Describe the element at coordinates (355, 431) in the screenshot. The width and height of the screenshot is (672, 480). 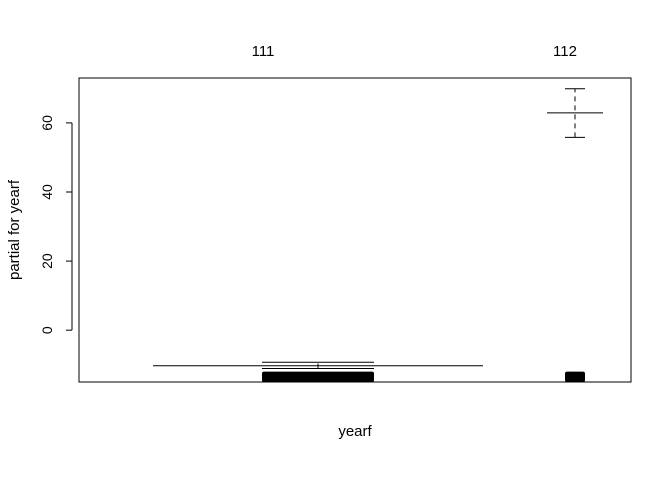
I see `x-axis-title: yearf` at that location.